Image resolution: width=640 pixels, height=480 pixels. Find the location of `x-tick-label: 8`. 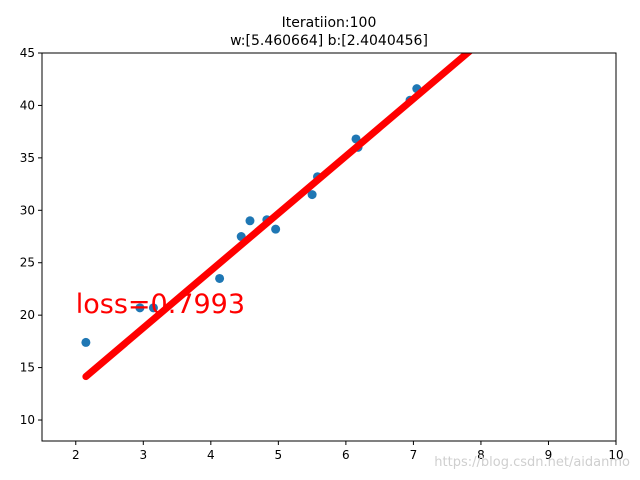

x-tick-label: 8 is located at coordinates (481, 455).